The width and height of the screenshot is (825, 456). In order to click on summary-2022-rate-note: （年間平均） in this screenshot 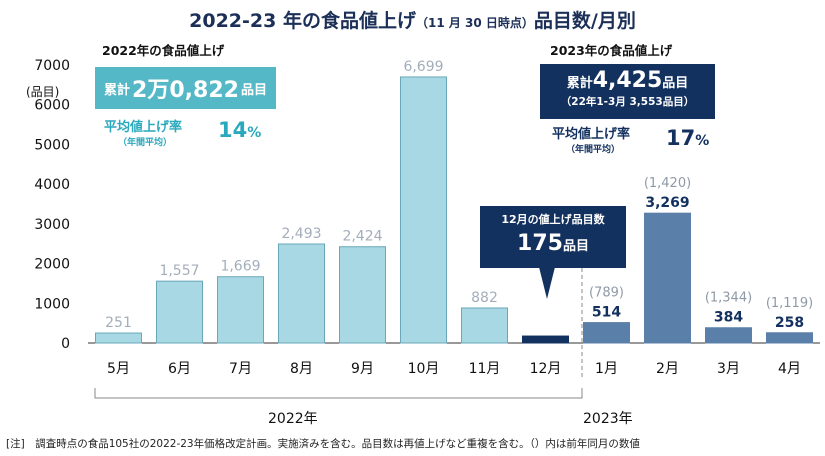, I will do `click(145, 143)`.